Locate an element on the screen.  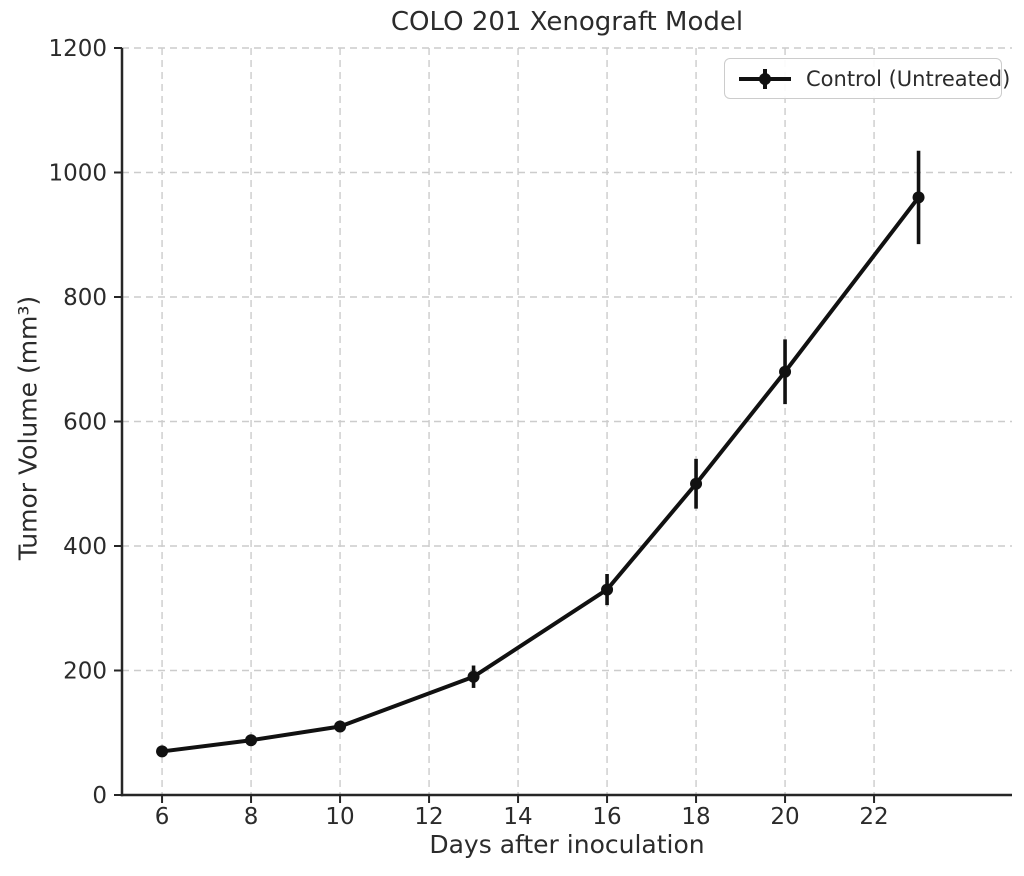
x-tick-label: 22 is located at coordinates (873, 817).